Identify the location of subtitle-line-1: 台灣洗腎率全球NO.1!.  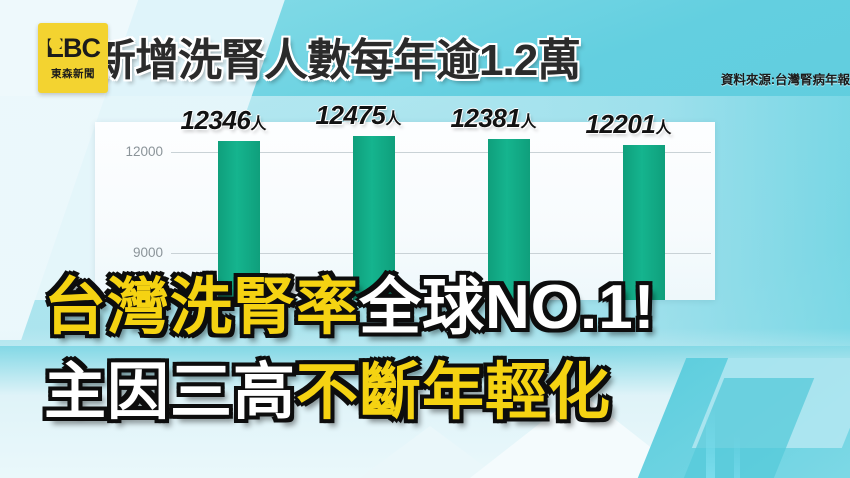
(349, 308).